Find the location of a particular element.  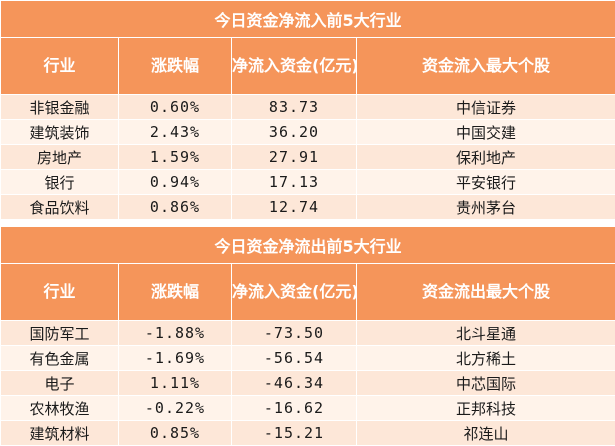

industry-cell: 国防军工 is located at coordinates (60, 333).